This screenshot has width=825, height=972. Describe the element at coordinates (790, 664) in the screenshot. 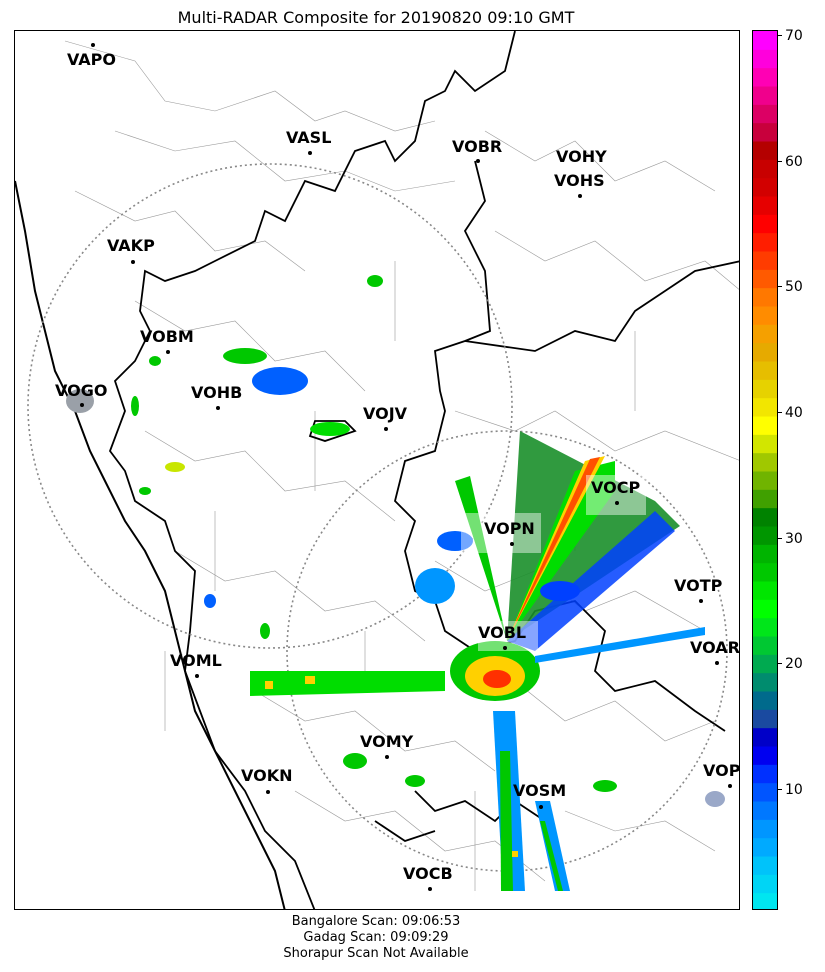

I see `colorbar-tick: 20` at that location.